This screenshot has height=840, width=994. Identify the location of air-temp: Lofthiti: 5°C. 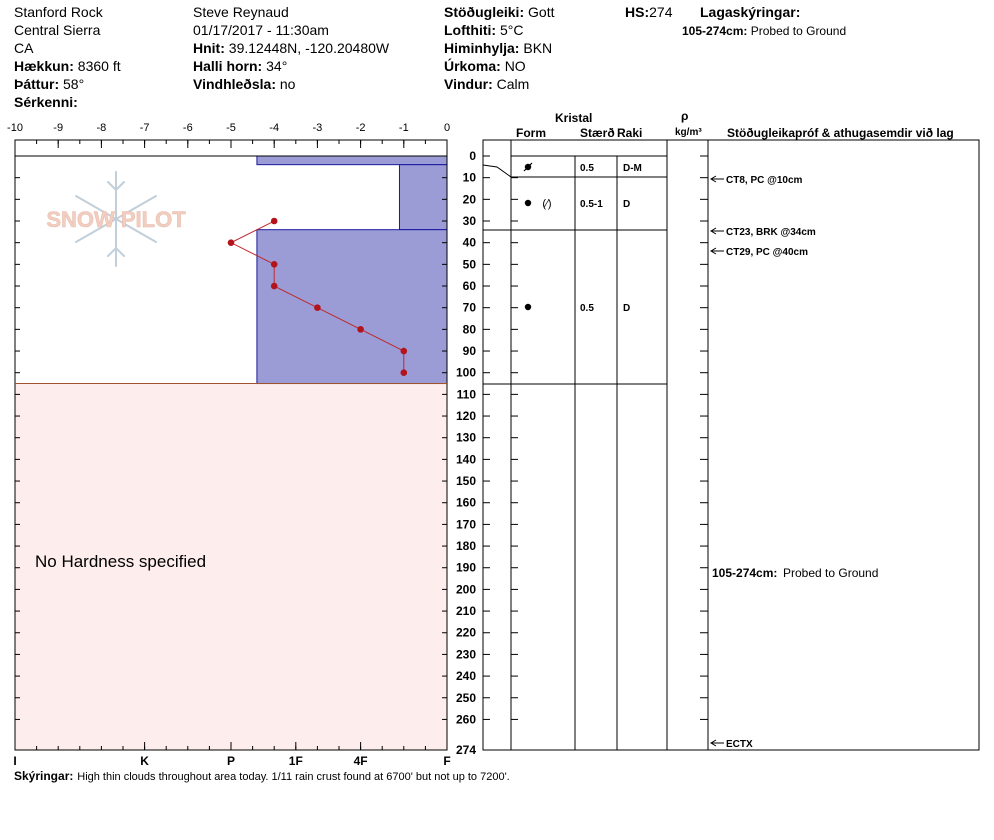
(483, 30).